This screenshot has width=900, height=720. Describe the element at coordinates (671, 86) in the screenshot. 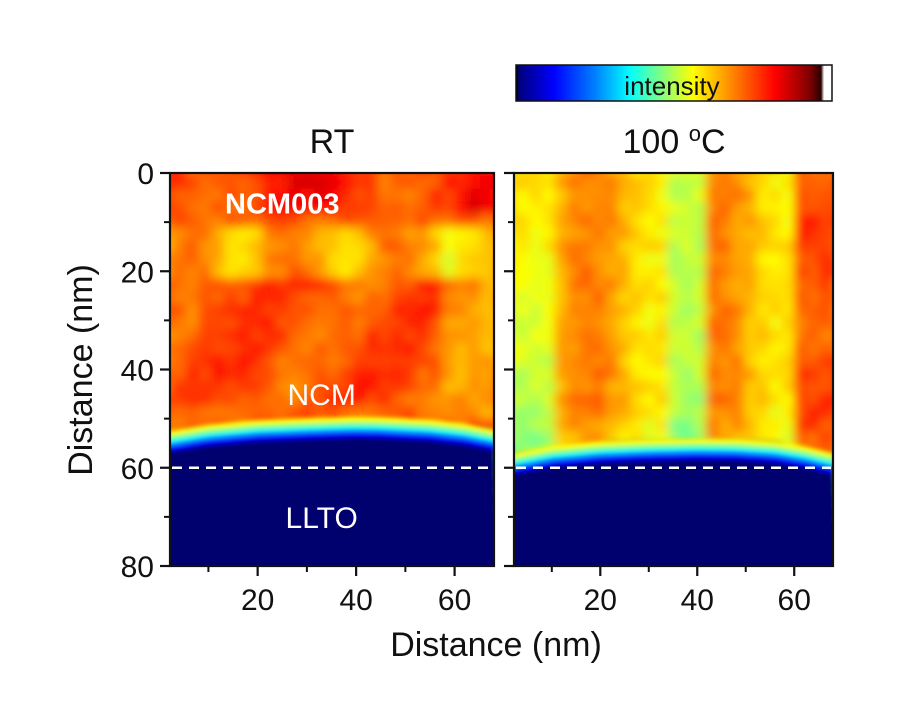

I see `colorbar-label: intensity` at that location.